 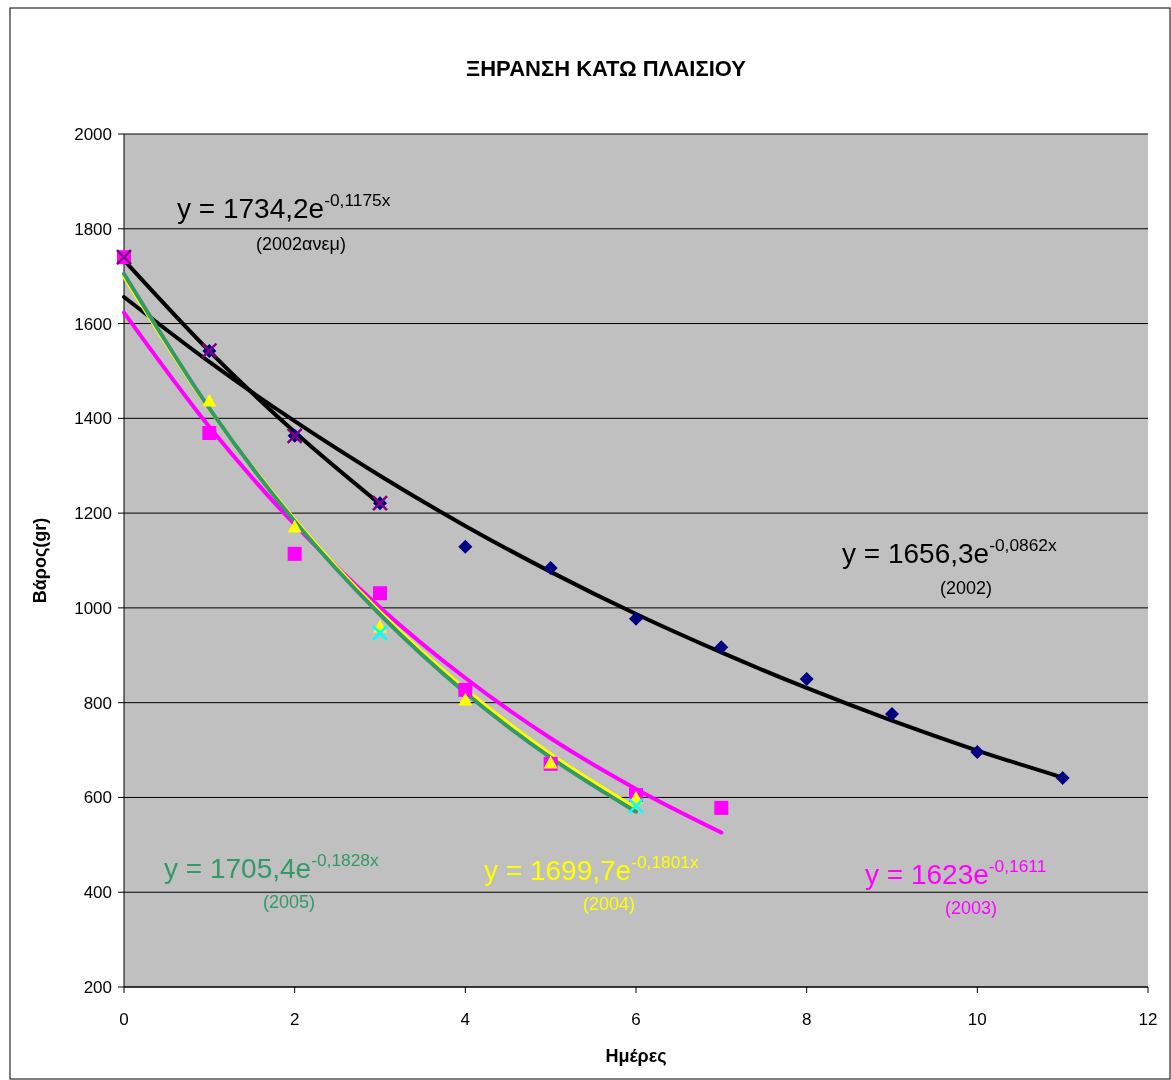 I want to click on x-tick-label: 2, so click(x=294, y=1019).